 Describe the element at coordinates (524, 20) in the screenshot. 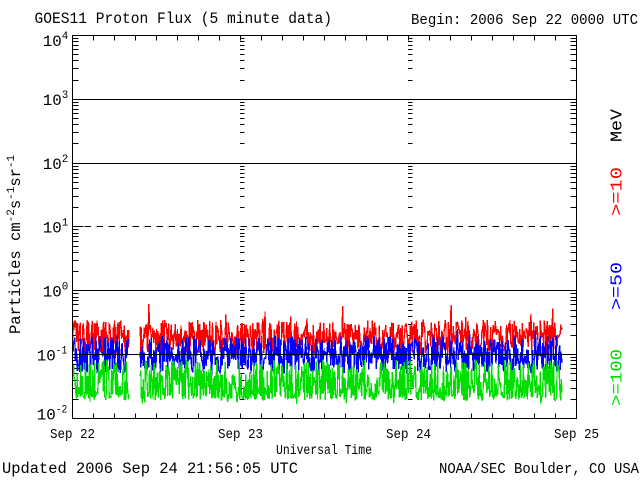

I see `svg-text: Begin: 2006 Sep 22 0000 UTC` at that location.